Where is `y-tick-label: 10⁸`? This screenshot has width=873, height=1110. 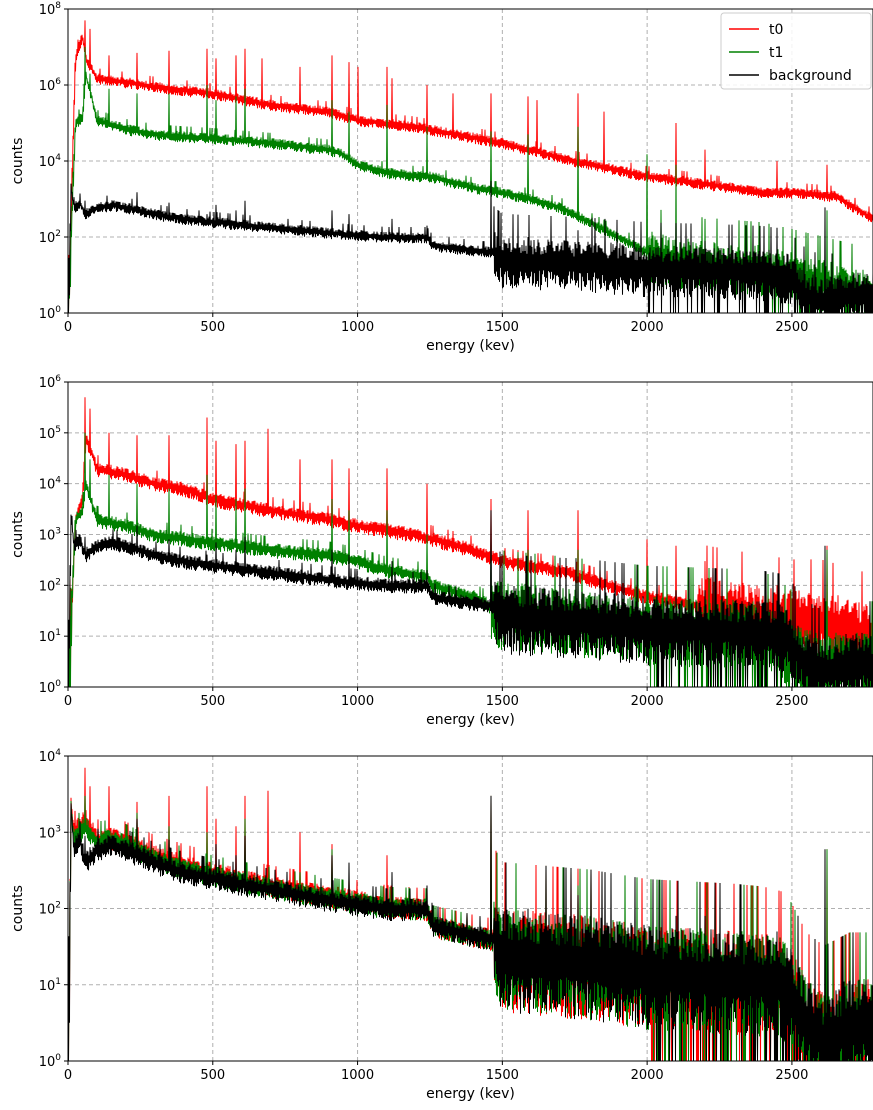
y-tick-label: 10⁸ is located at coordinates (50, 9).